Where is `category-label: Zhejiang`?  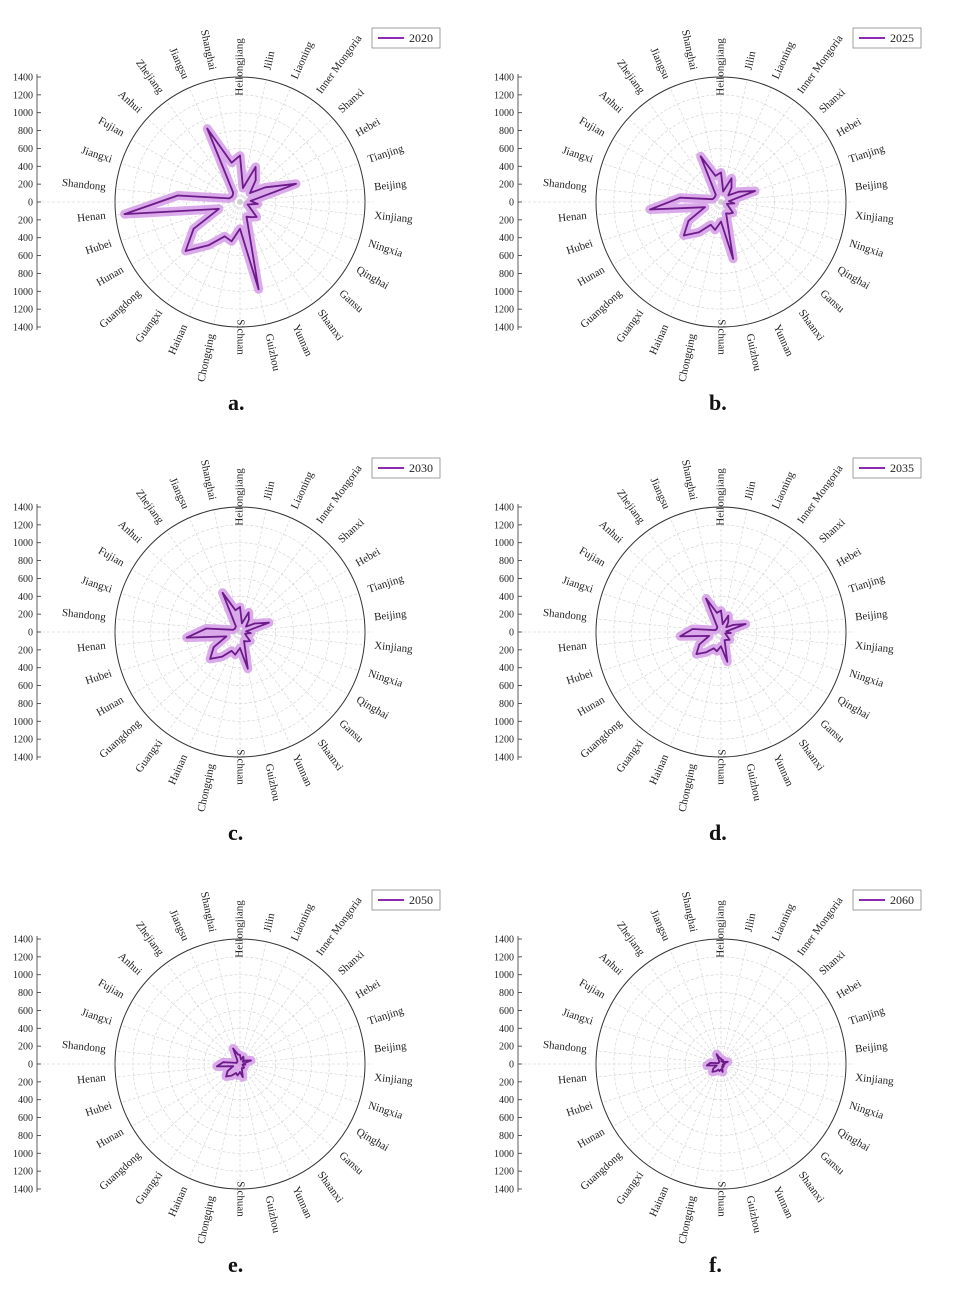 category-label: Zhejiang is located at coordinates (630, 506).